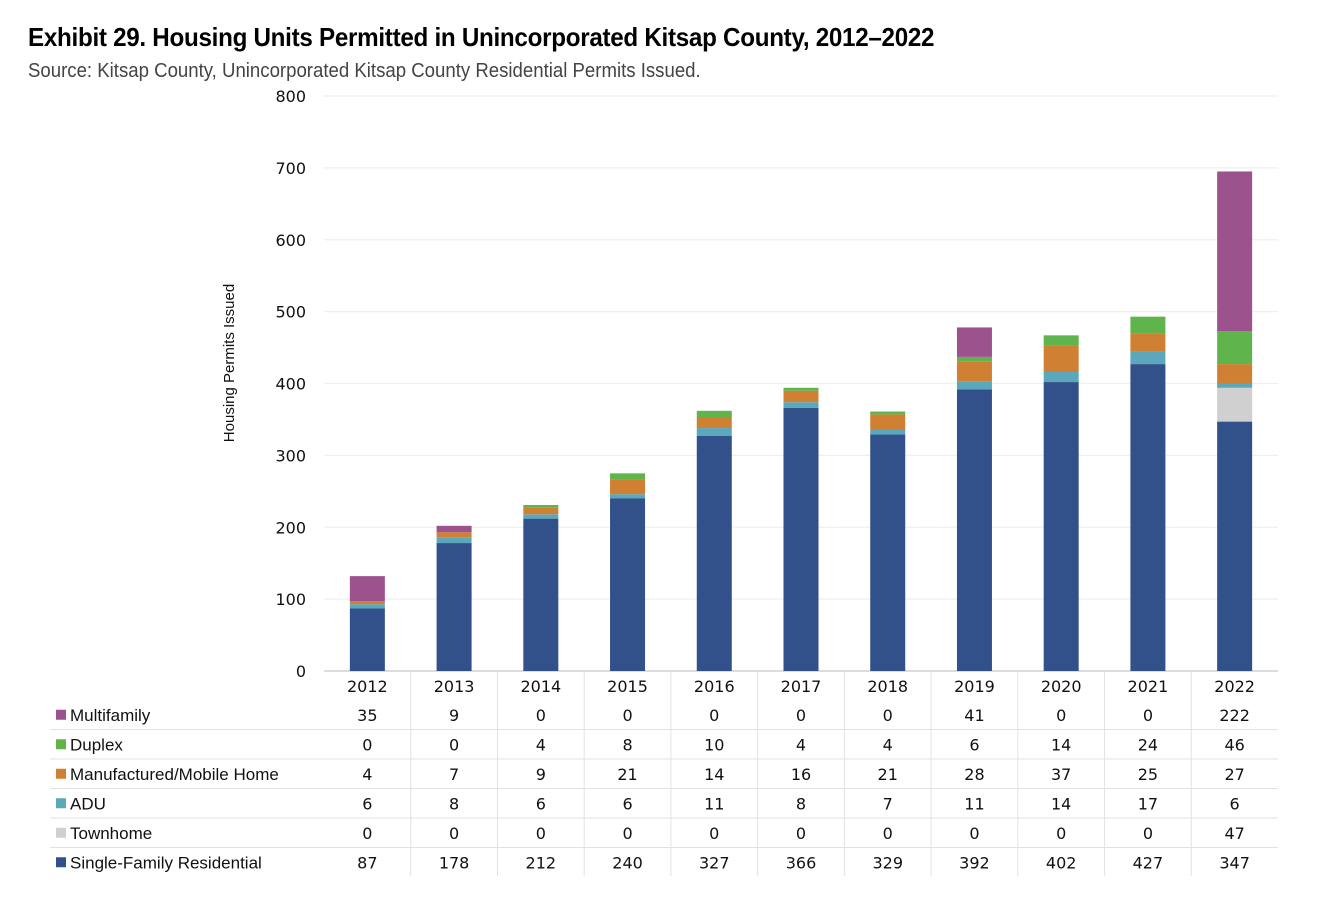  What do you see at coordinates (974, 862) in the screenshot?
I see `table-cell-value: 392` at bounding box center [974, 862].